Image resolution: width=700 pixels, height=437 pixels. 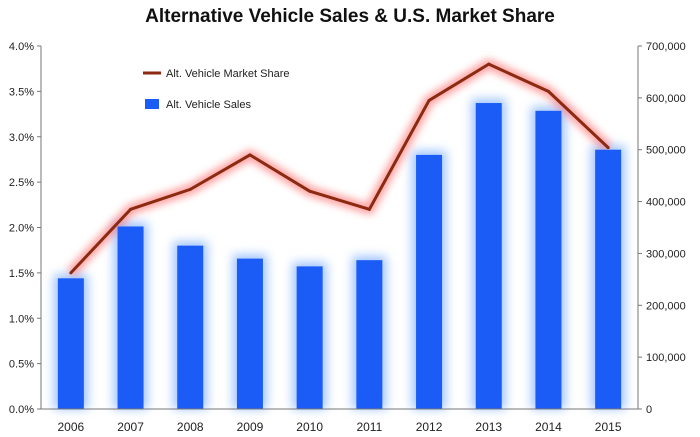 I want to click on left-tick-label: 3.5%, so click(x=21, y=92).